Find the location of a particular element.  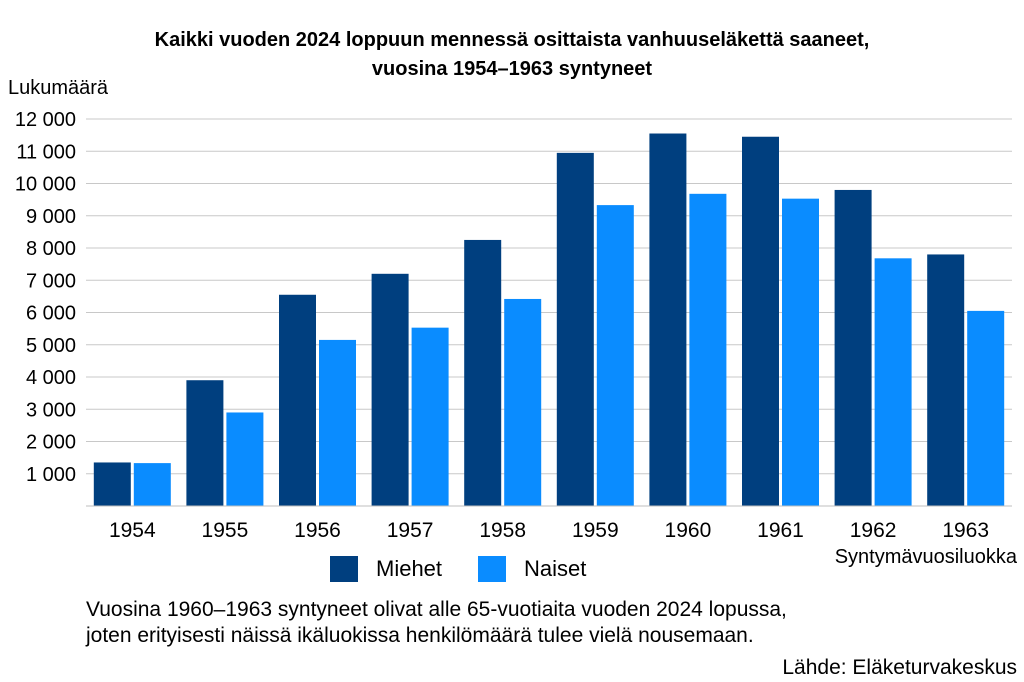

bar-miehet-1956 is located at coordinates (297, 400).